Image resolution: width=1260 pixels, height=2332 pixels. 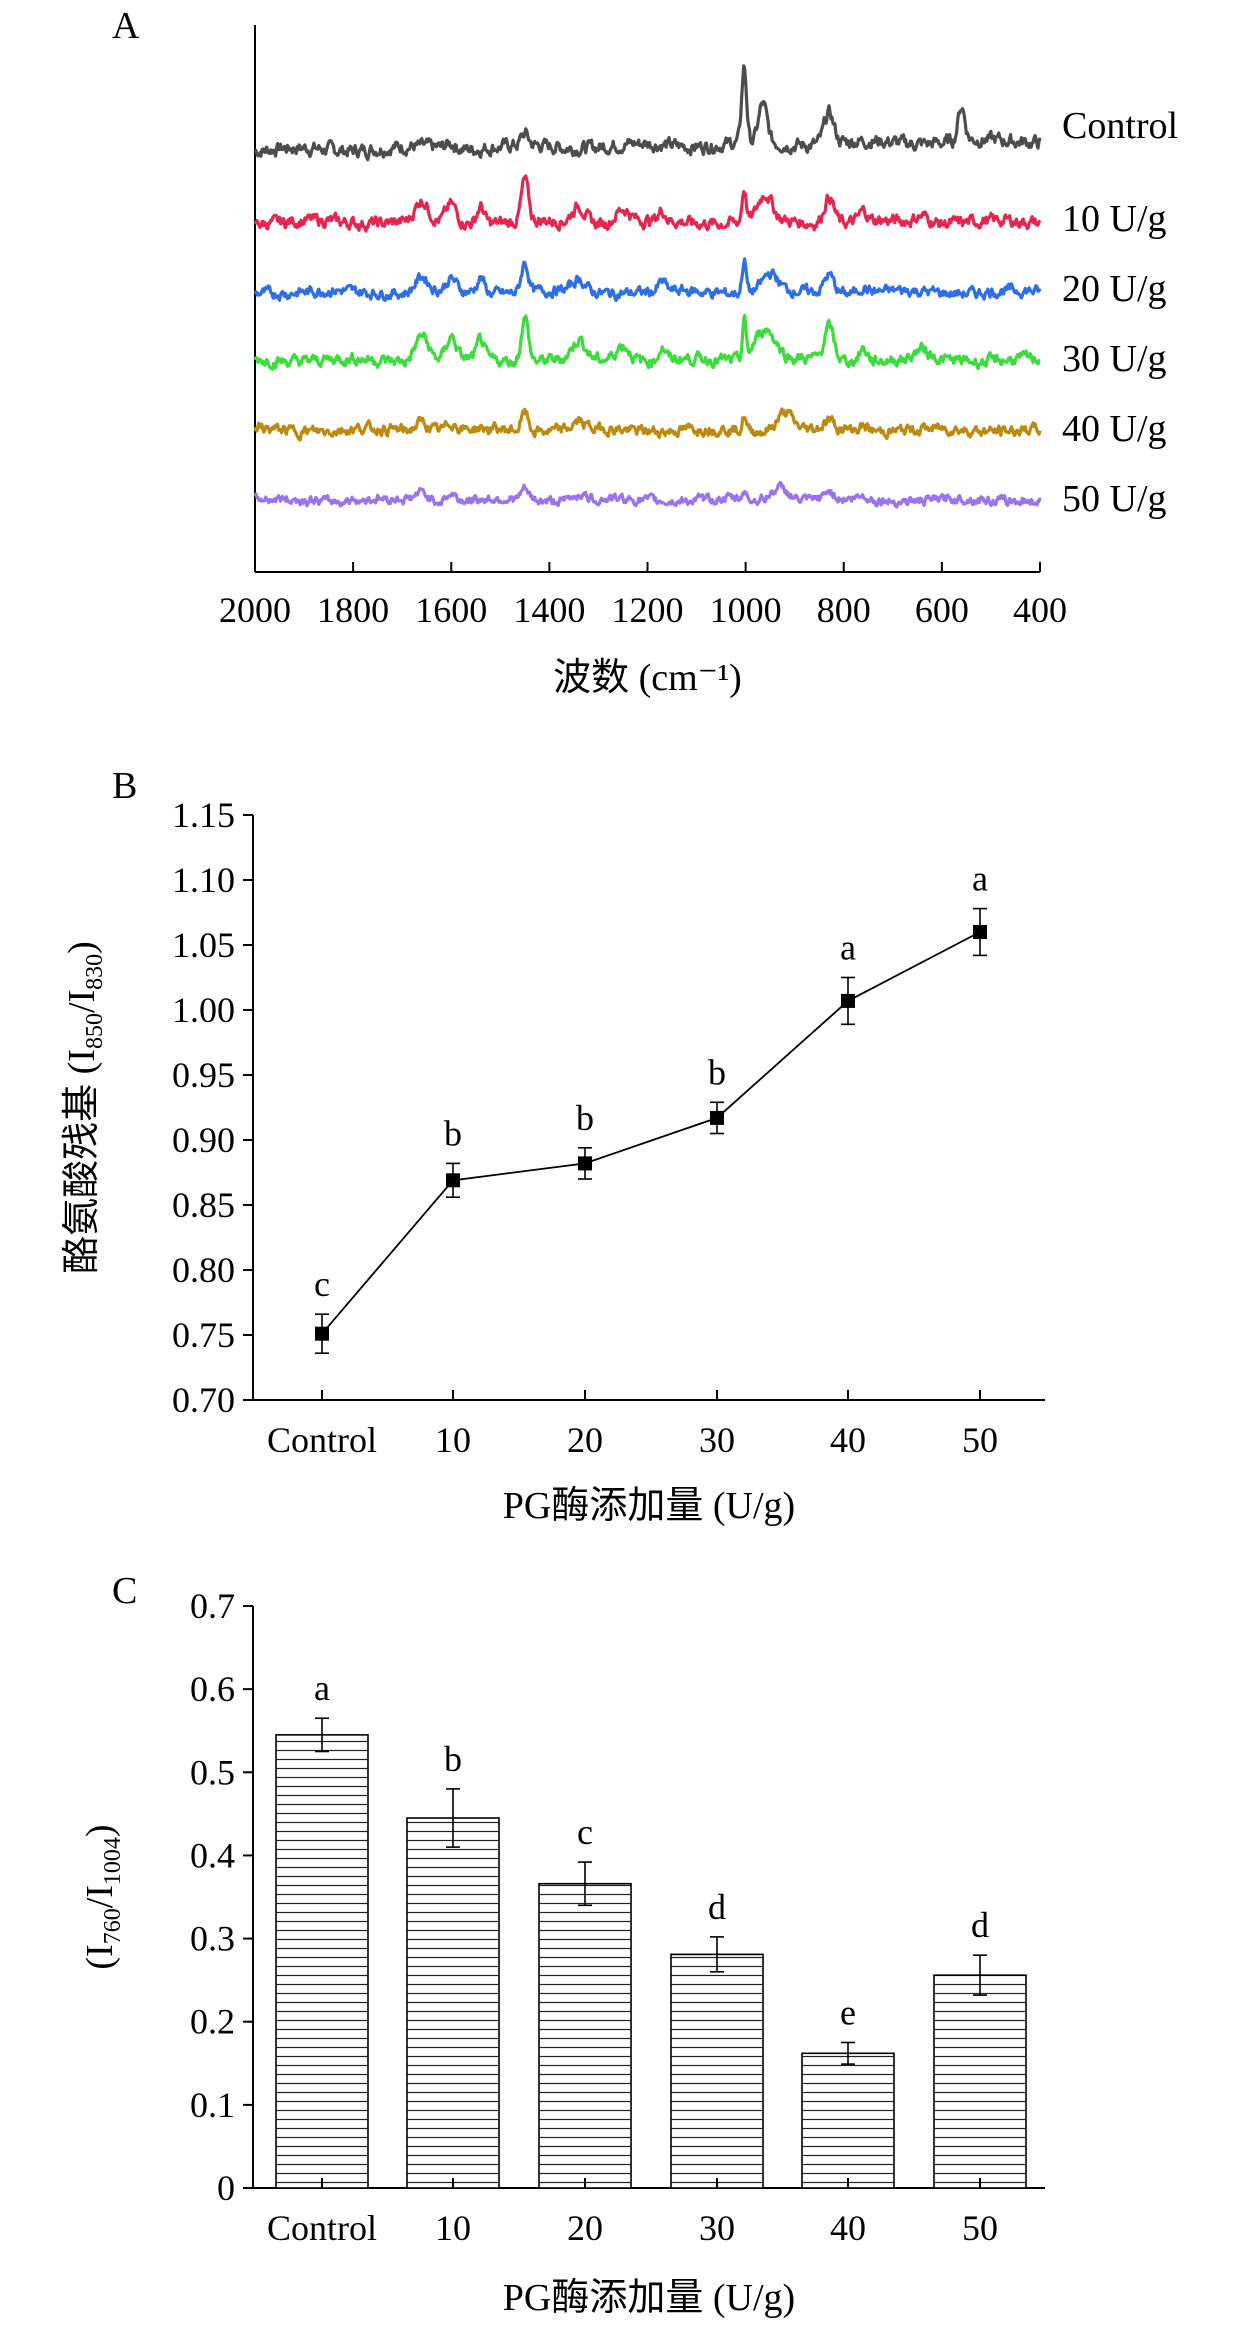 What do you see at coordinates (203, 1010) in the screenshot?
I see `y-tick-label: 1.00` at bounding box center [203, 1010].